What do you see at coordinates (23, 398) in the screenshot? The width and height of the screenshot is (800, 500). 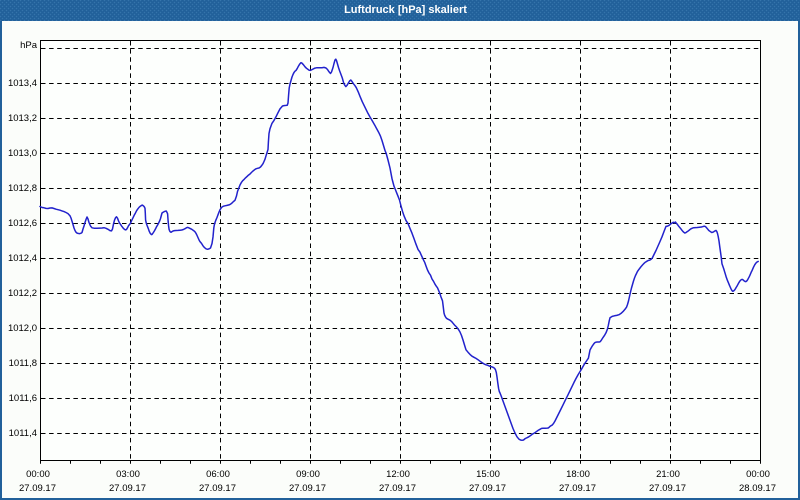 I see `svg-text: 1011,6` at bounding box center [23, 398].